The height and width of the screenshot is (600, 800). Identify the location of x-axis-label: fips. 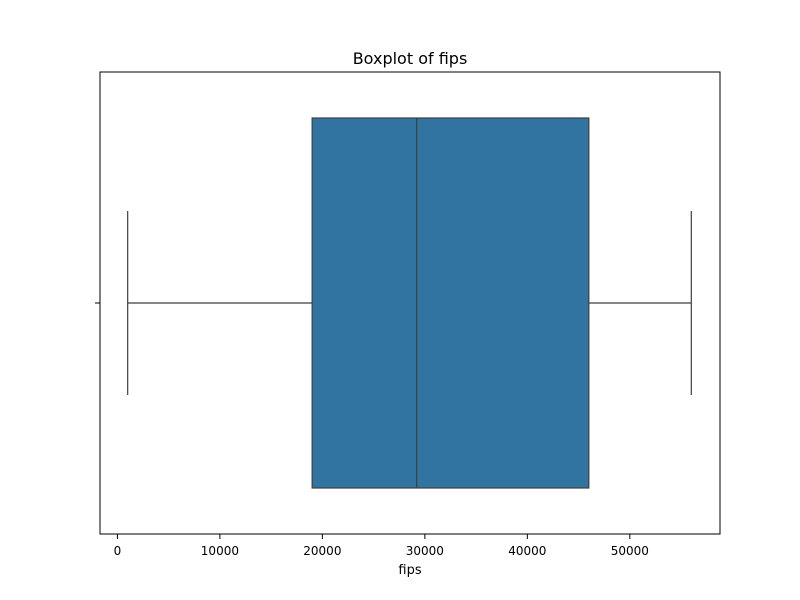
(409, 570).